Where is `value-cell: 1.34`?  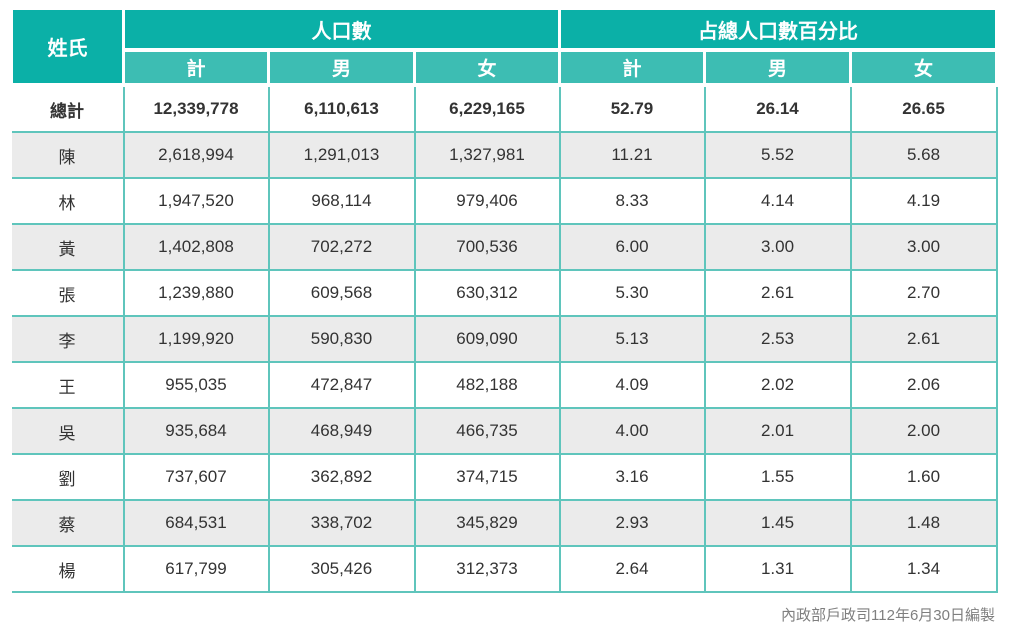
value-cell: 1.34 is located at coordinates (923, 569).